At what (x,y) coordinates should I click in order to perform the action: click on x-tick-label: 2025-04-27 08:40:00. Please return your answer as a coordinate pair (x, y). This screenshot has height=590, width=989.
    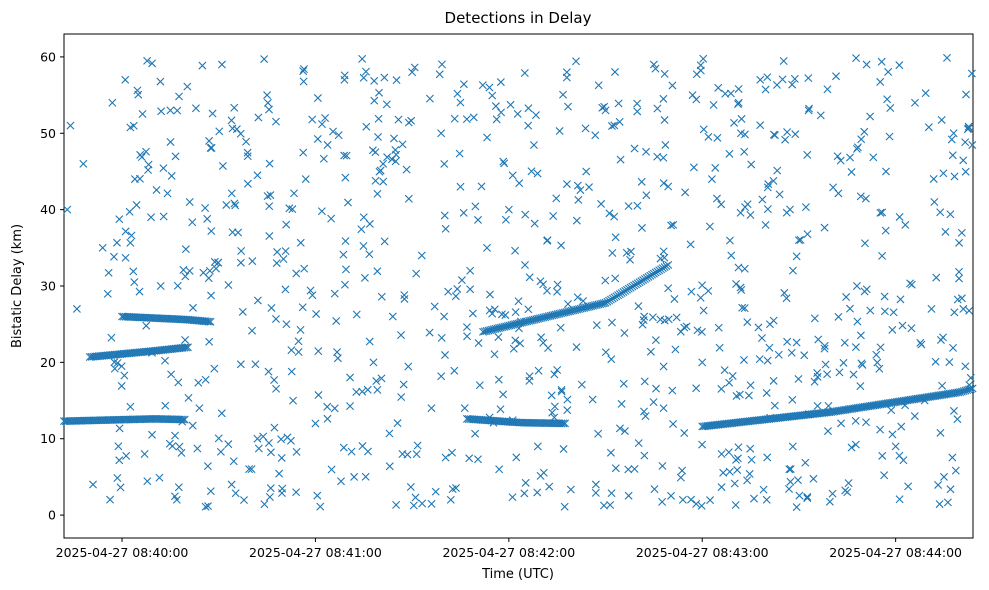
    Looking at the image, I should click on (122, 552).